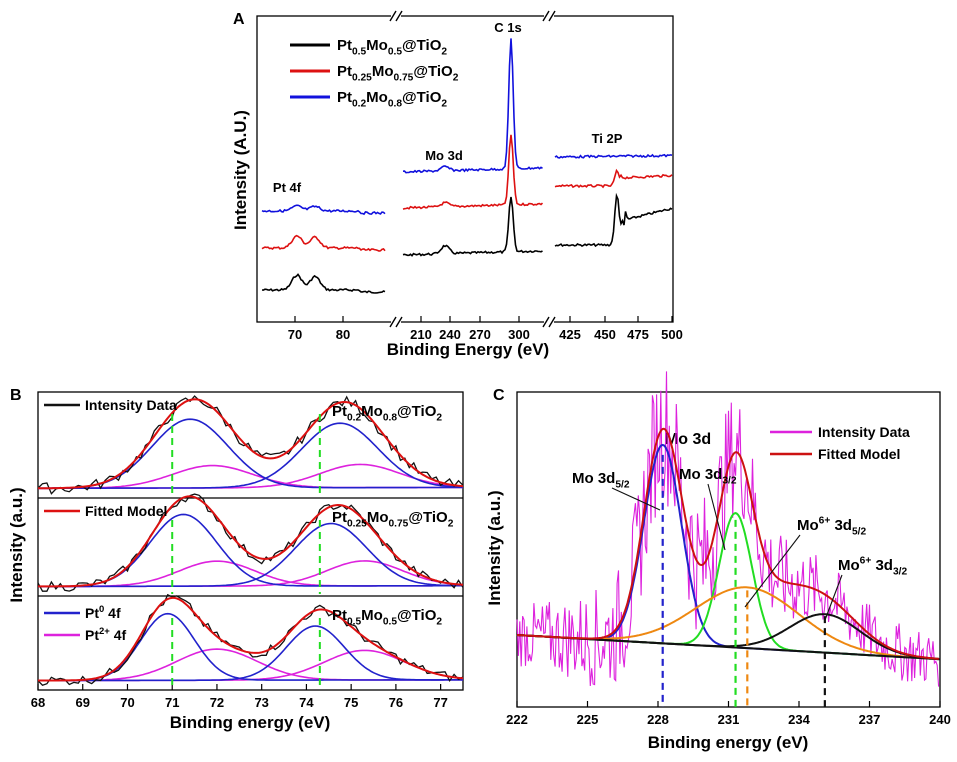  I want to click on panel-a-legend-label: Pt0.25Mo0.75@TiO2, so click(398, 73).